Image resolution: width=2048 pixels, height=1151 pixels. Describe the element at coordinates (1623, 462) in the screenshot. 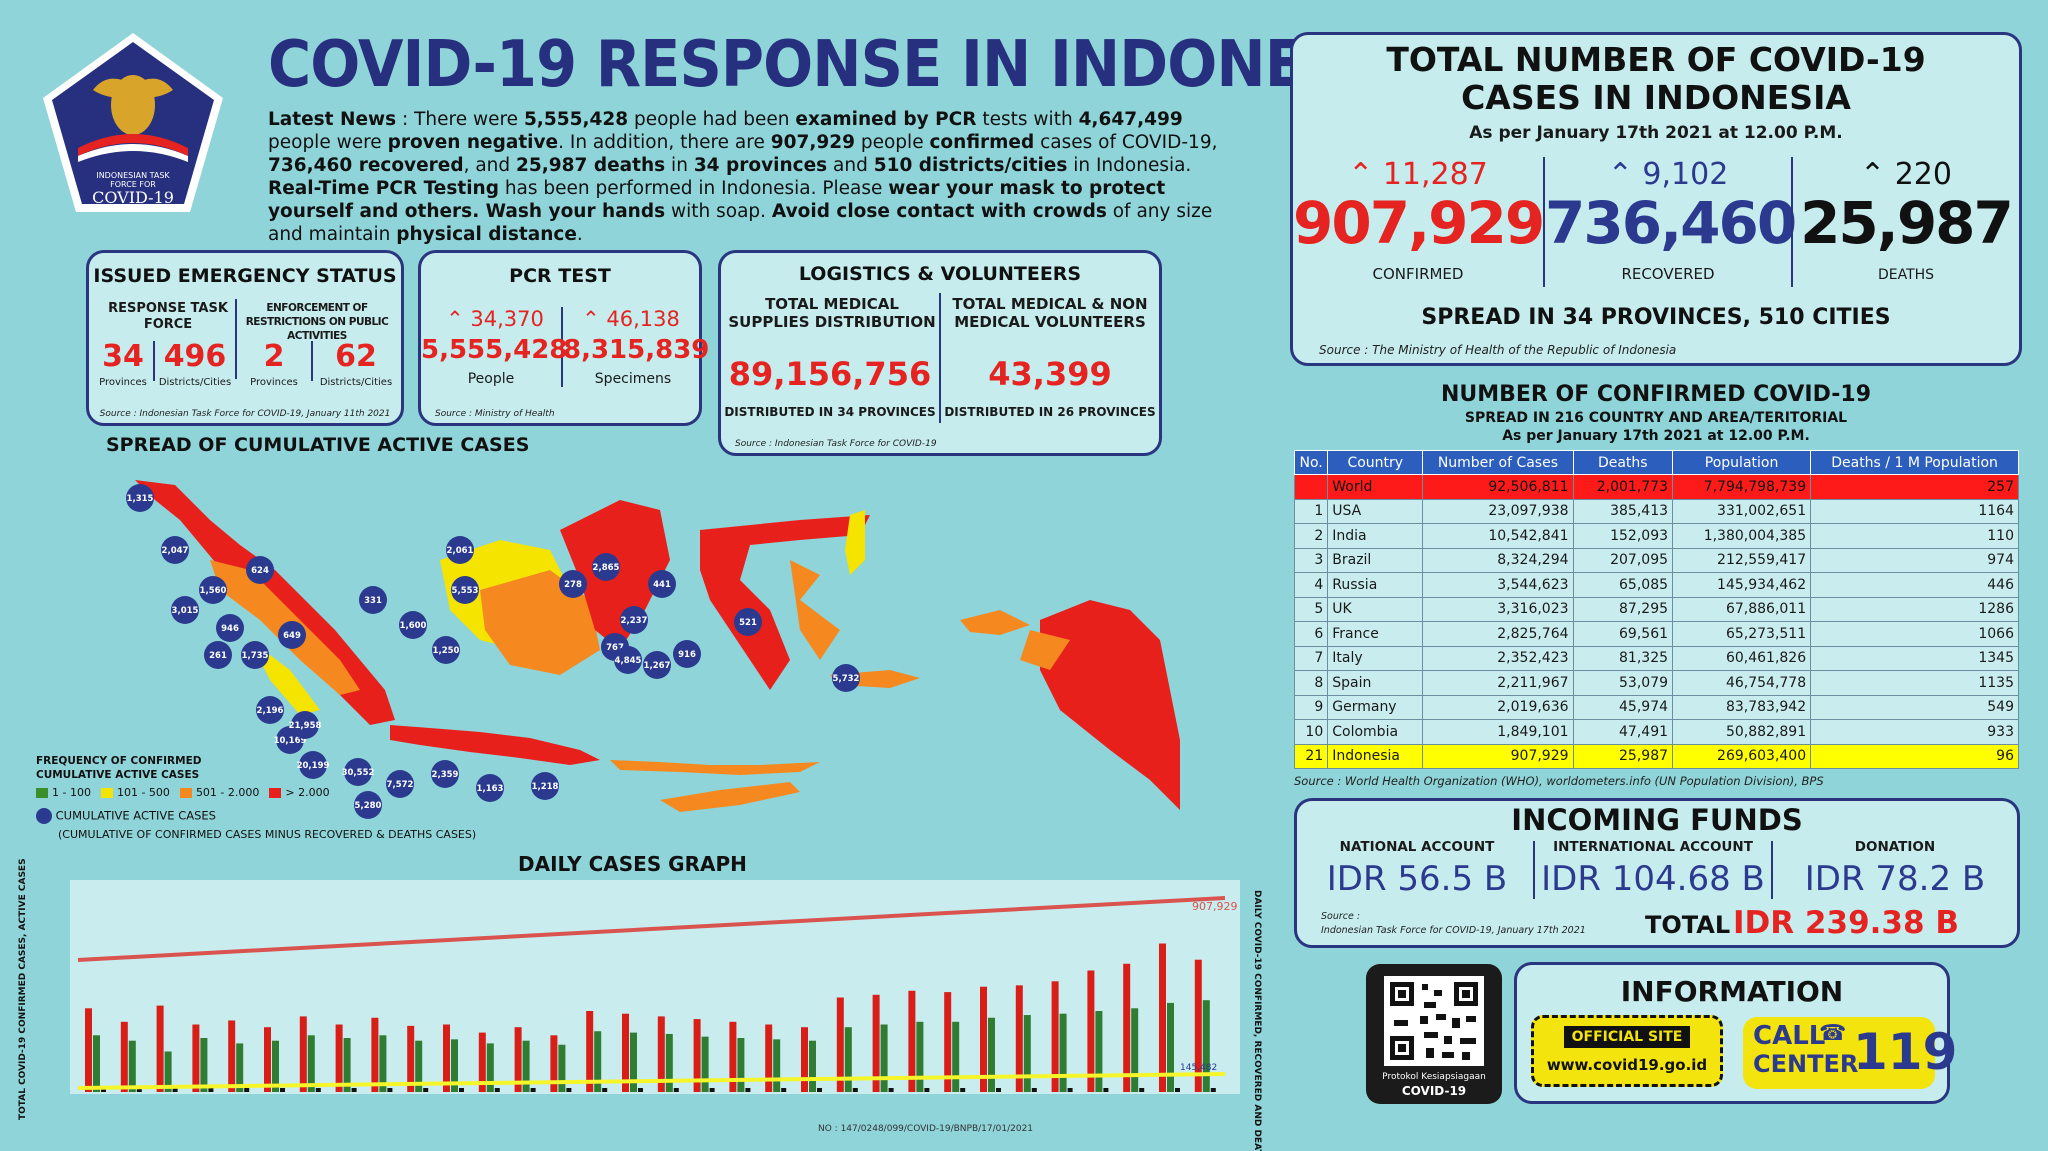

I see `table-header-cell: Deaths` at that location.